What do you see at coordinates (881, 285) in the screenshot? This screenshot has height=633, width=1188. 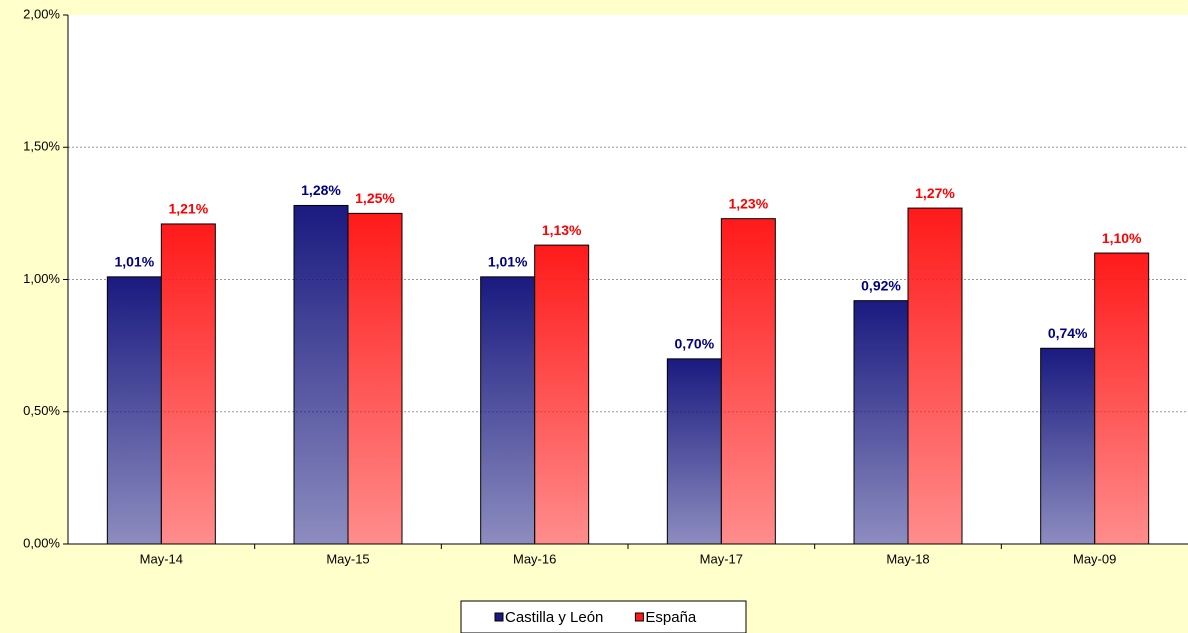 I see `value-label: 0,92%` at bounding box center [881, 285].